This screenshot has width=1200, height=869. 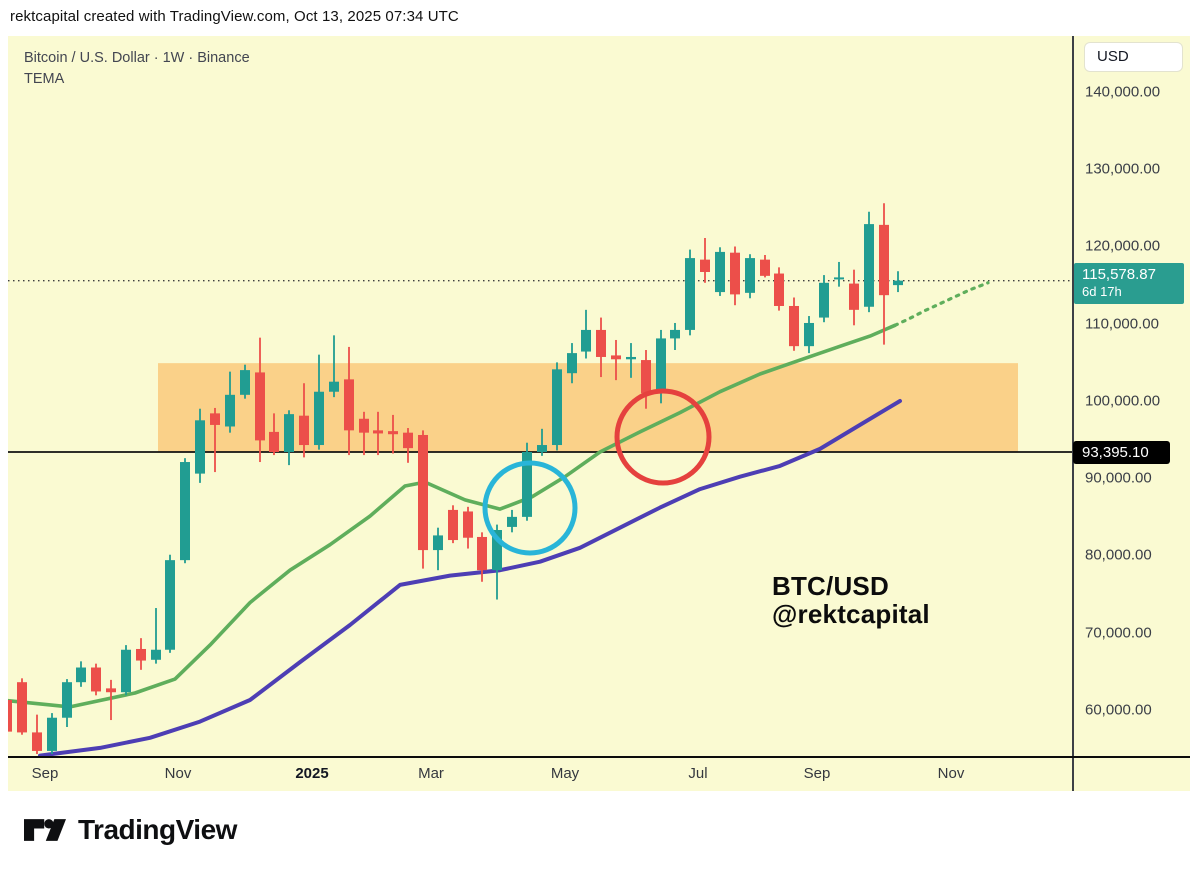 What do you see at coordinates (157, 829) in the screenshot?
I see `tradingview-wordmark: TradingView` at bounding box center [157, 829].